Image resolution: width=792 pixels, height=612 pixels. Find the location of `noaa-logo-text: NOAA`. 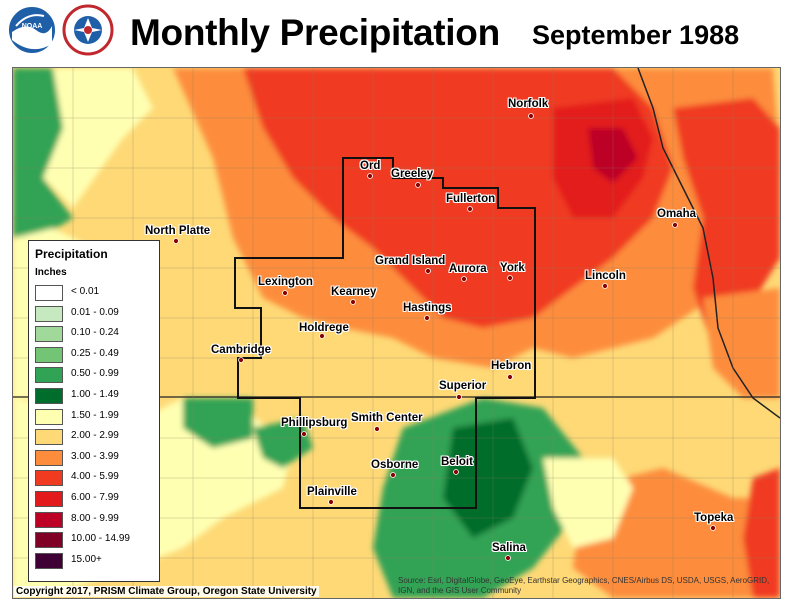

noaa-logo-text: NOAA is located at coordinates (32, 26).